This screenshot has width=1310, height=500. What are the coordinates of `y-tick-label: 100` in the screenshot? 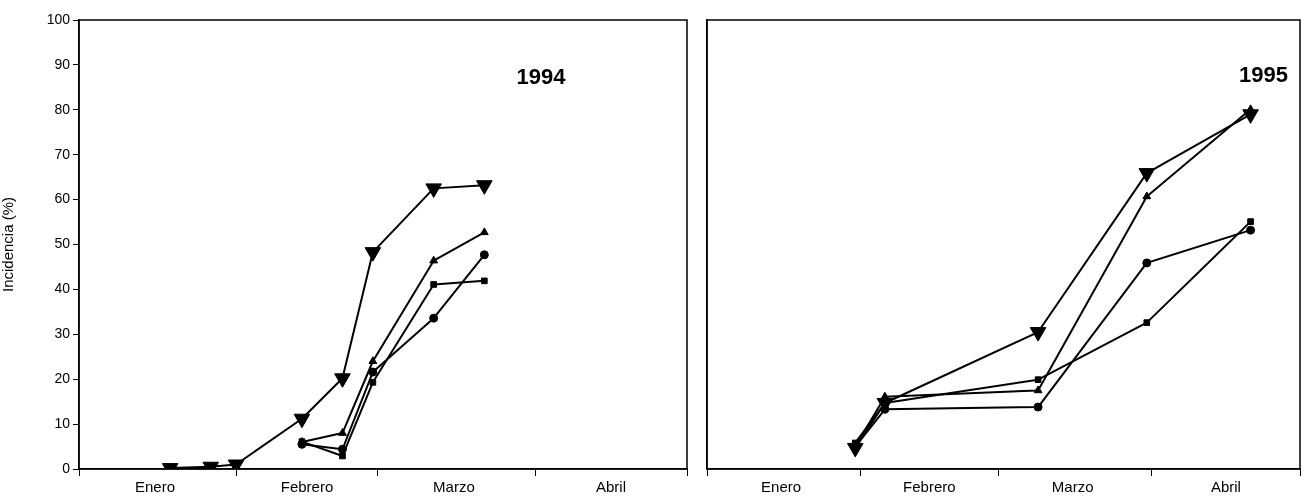 It's located at (58, 18).